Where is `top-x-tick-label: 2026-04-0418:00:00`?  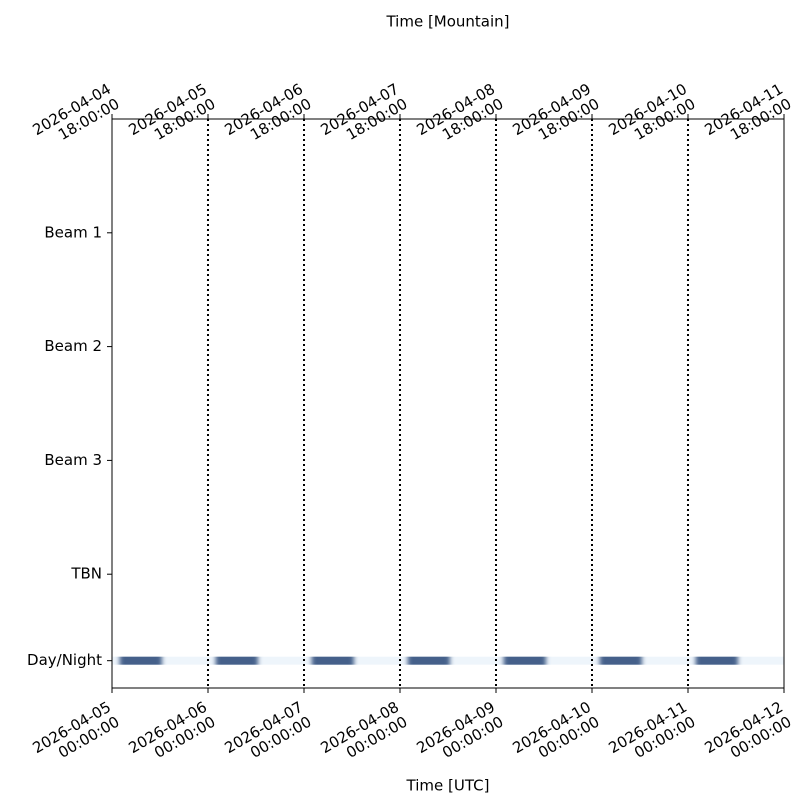 top-x-tick-label: 2026-04-0418:00:00 is located at coordinates (75, 117).